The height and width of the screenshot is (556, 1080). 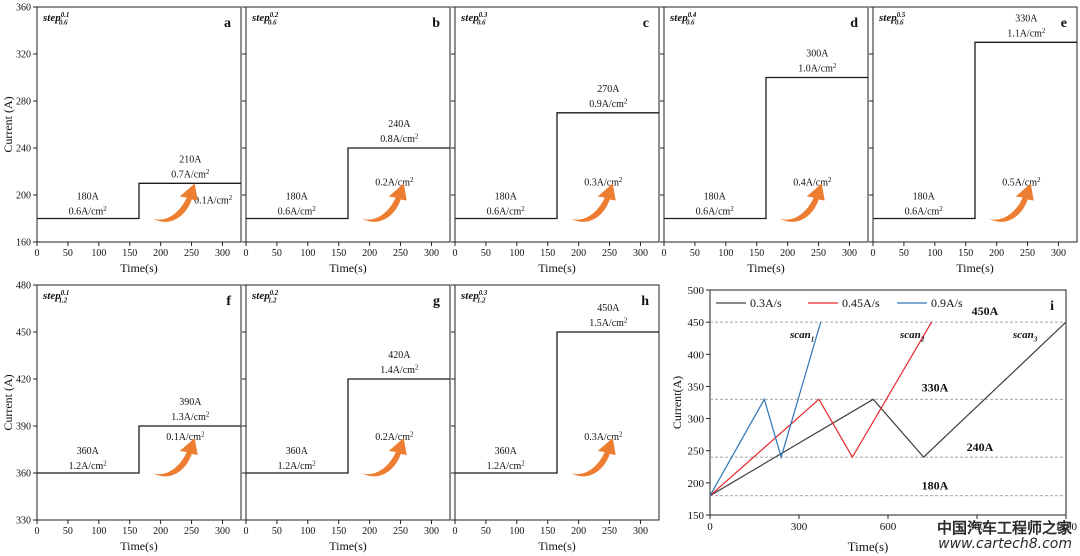 I want to click on after-density-label: 0.7A/cm2, so click(x=190, y=174).